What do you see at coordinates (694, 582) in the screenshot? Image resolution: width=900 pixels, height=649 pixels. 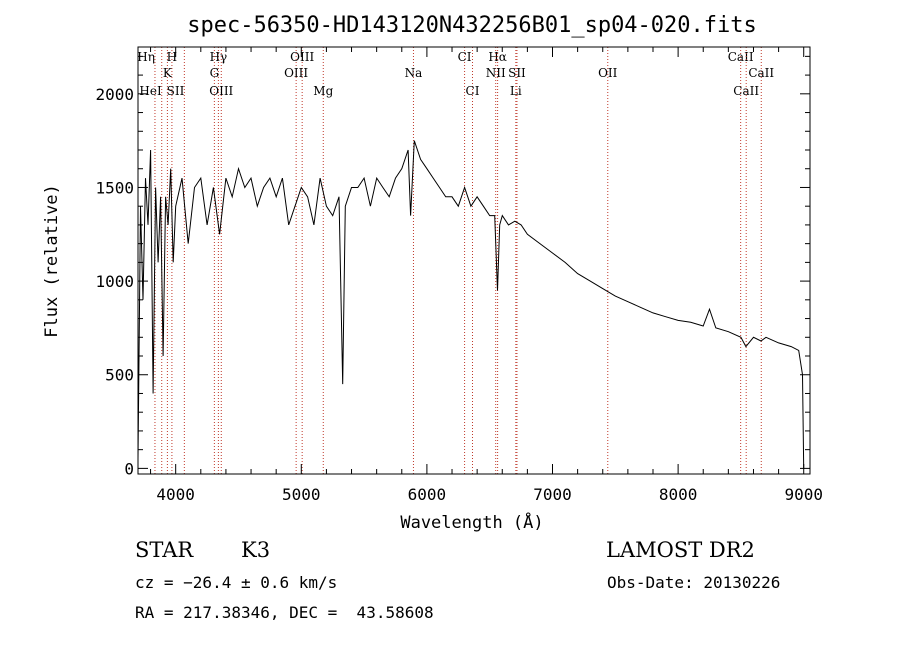 I see `observation-date: Obs-Date: 20130226` at bounding box center [694, 582].